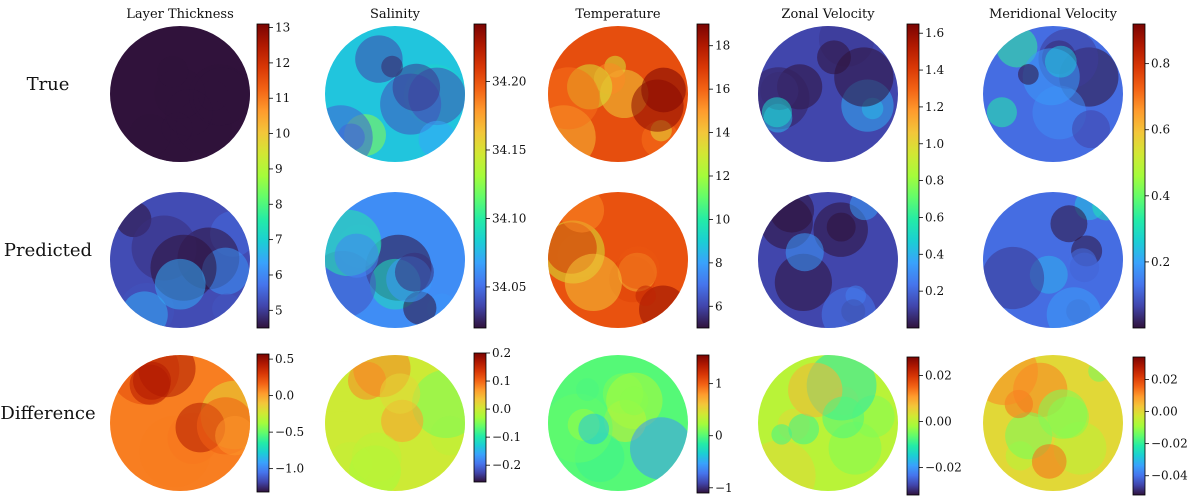 The height and width of the screenshot is (498, 1193). I want to click on colorbar-tick-label: 7, so click(279, 240).